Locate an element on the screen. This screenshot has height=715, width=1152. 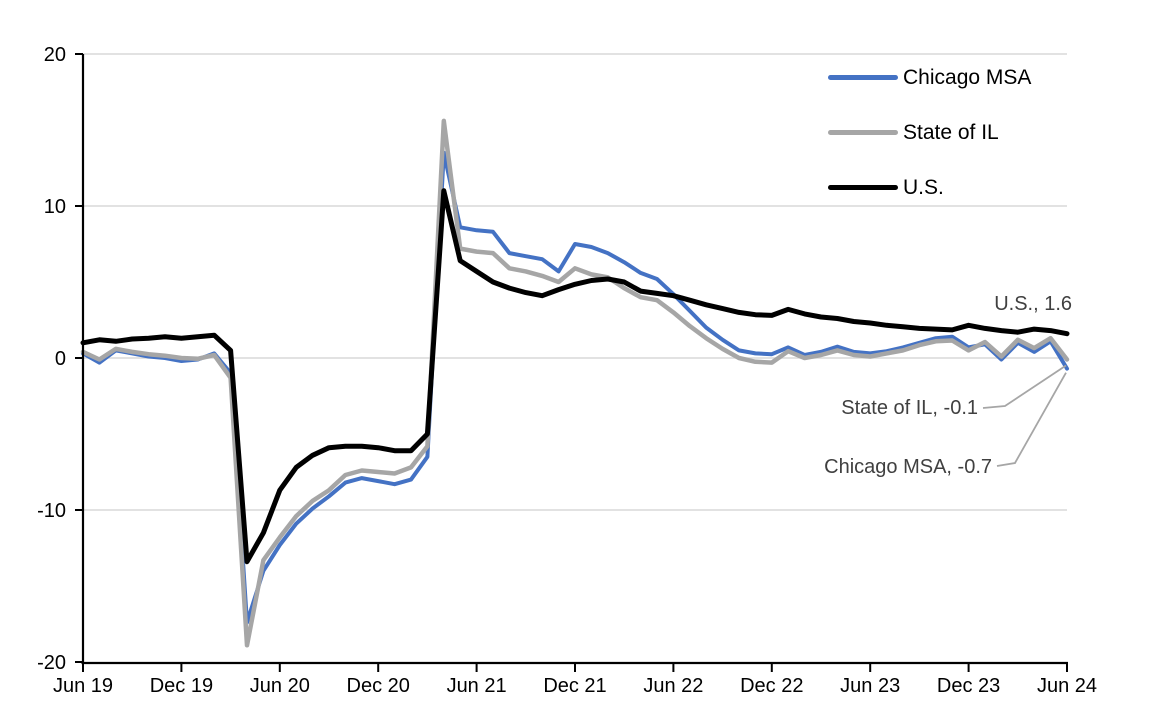
legend: Chicago MSA State of IL U.S. is located at coordinates (929, 132).